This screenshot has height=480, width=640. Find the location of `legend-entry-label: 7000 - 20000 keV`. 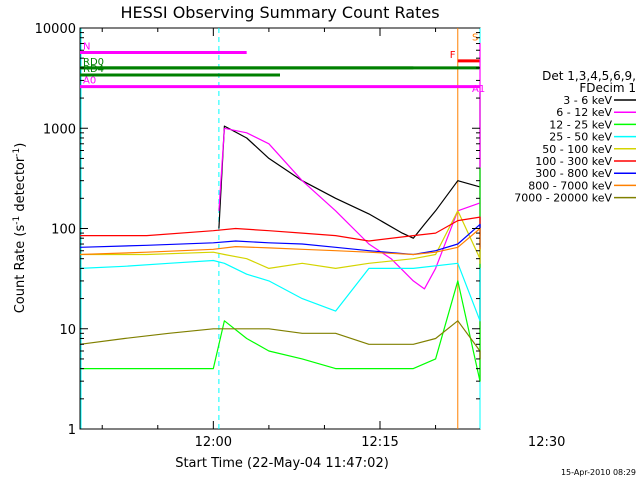

legend-entry-label: 7000 - 20000 keV is located at coordinates (563, 198).